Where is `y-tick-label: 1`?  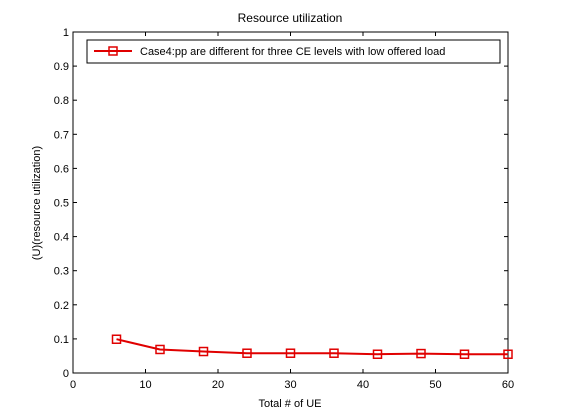 y-tick-label: 1 is located at coordinates (66, 33).